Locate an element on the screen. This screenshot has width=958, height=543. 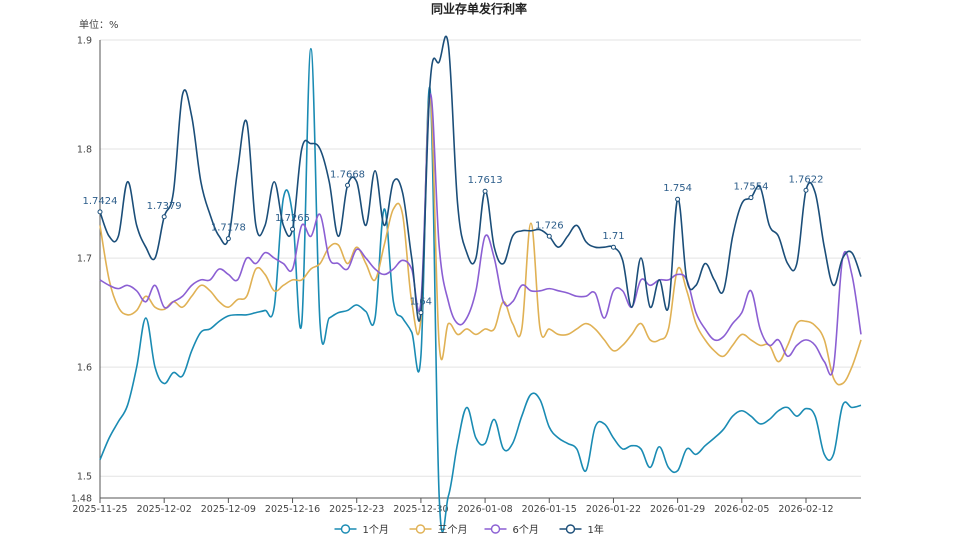
data-label: 1.754 is located at coordinates (677, 188).